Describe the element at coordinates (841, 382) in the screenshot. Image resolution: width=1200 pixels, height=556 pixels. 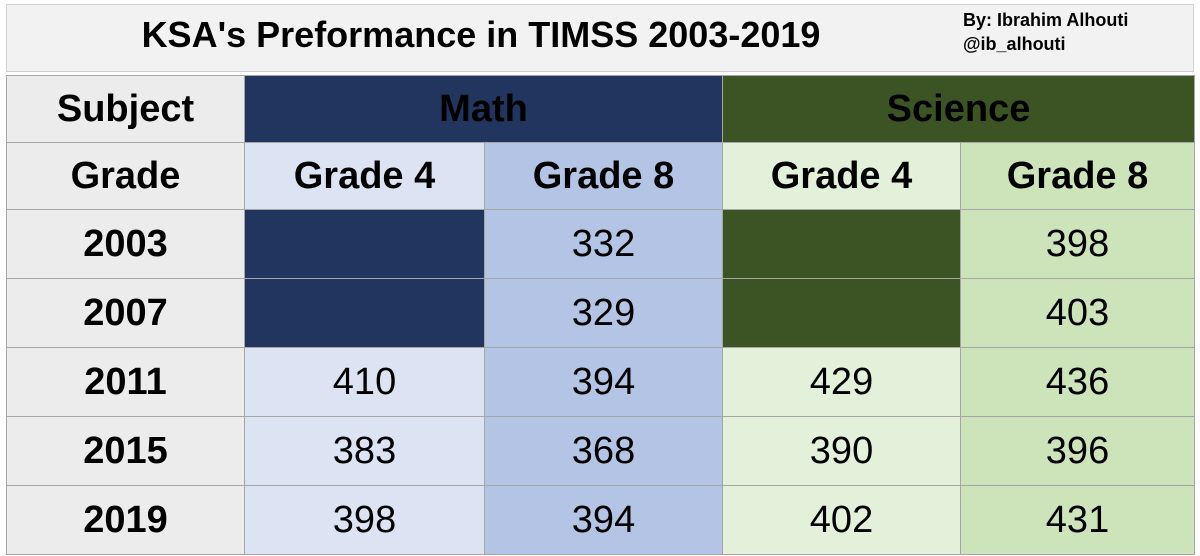
I see `science-grade4-cell: 429` at that location.